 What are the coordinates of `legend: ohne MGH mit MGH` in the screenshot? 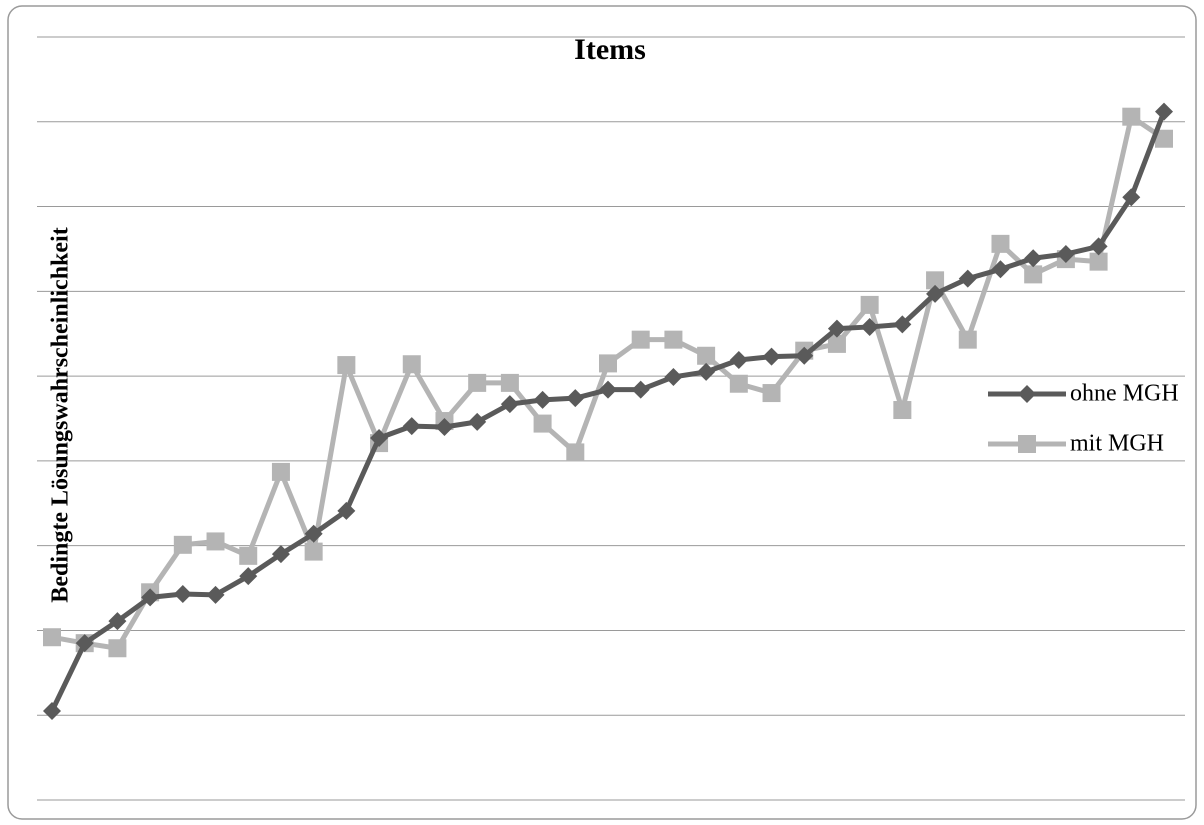 It's located at (1083, 419).